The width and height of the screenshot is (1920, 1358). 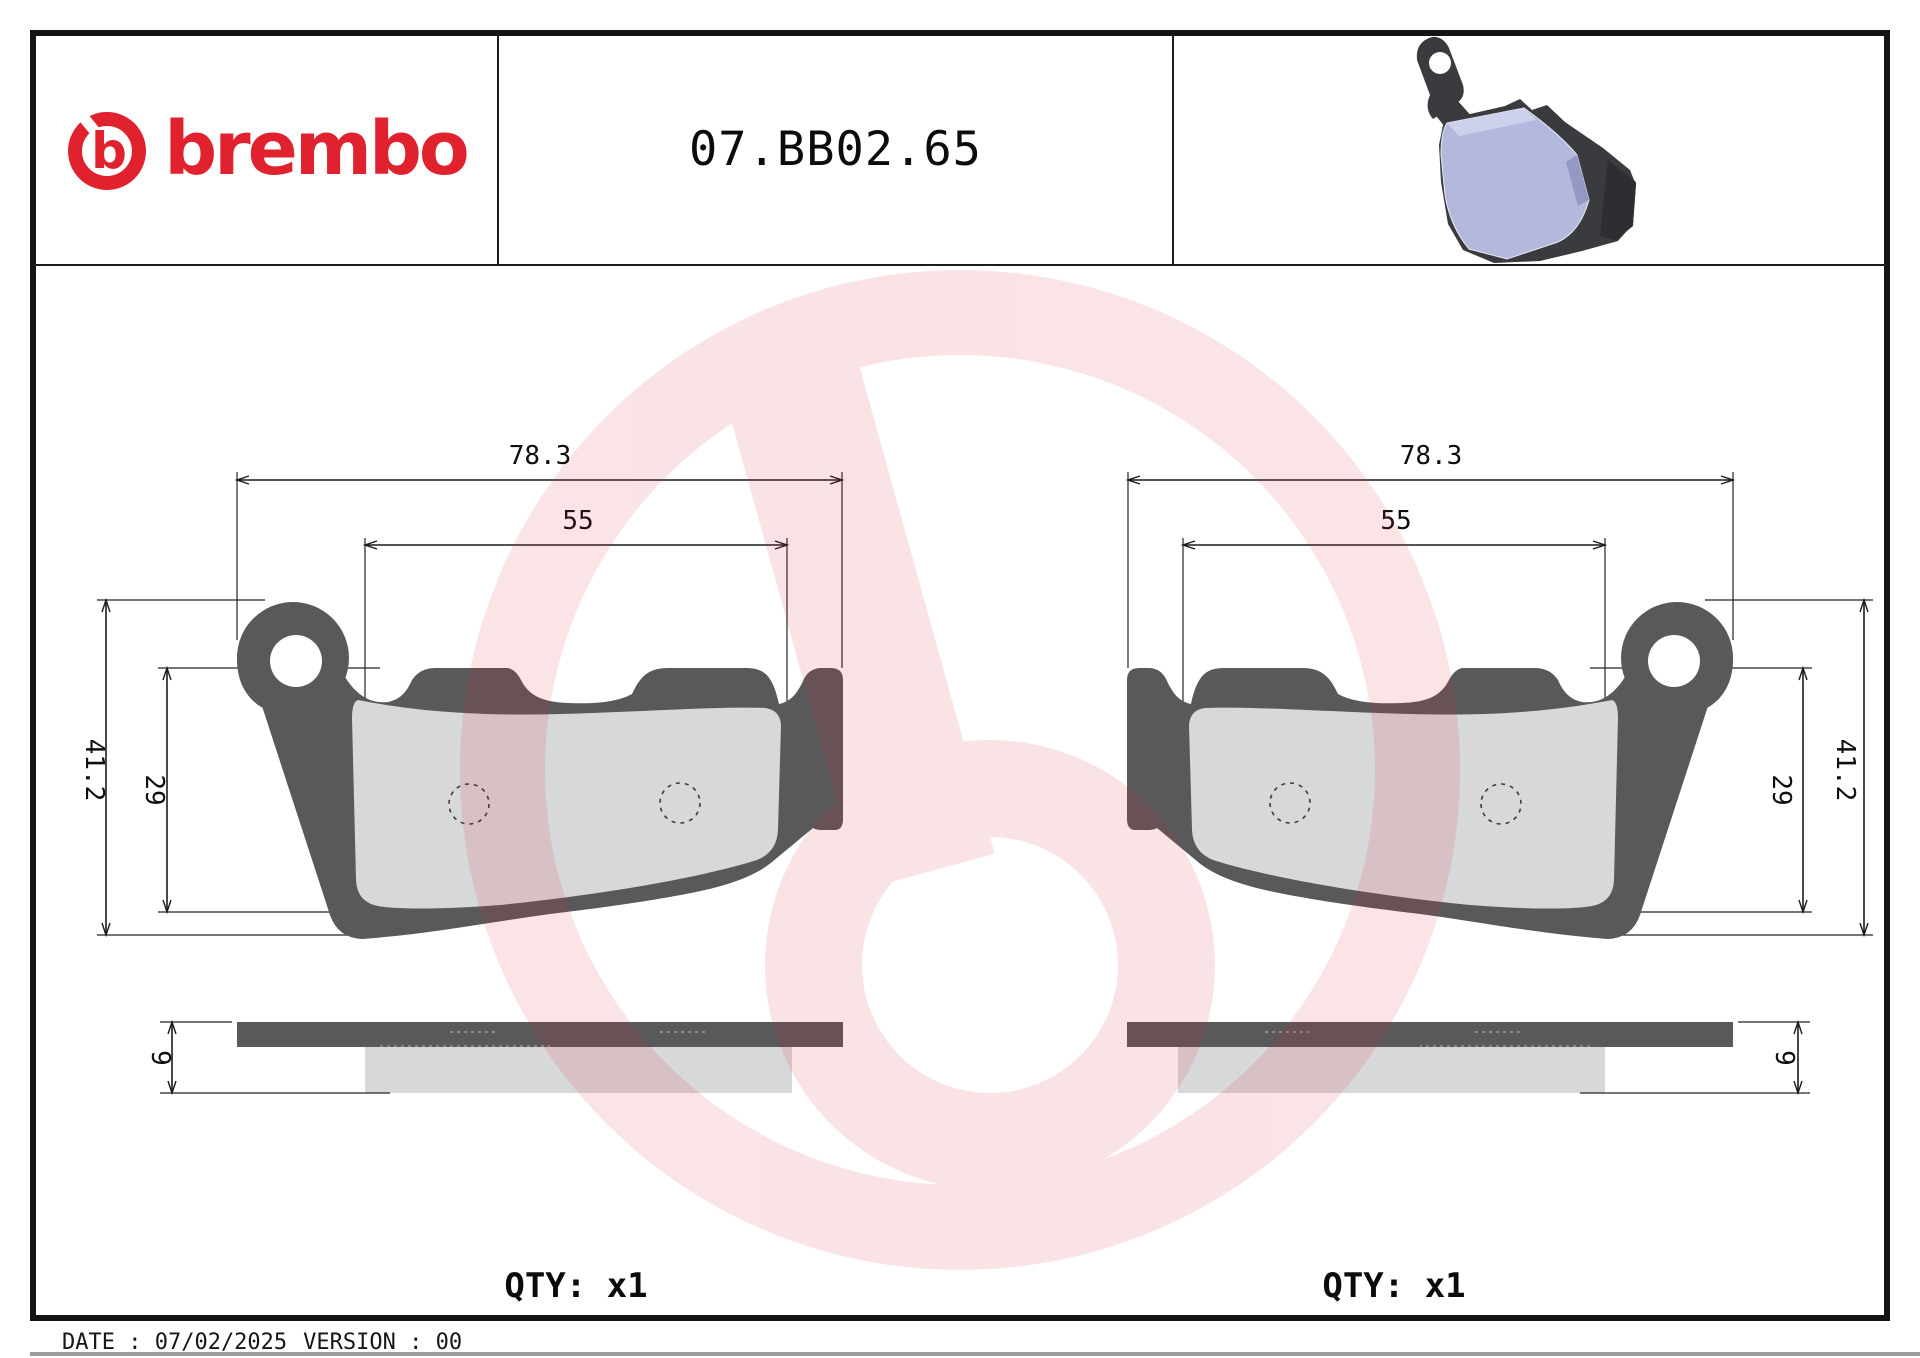 What do you see at coordinates (175, 1342) in the screenshot?
I see `date-label: DATE : 07/02/2025` at bounding box center [175, 1342].